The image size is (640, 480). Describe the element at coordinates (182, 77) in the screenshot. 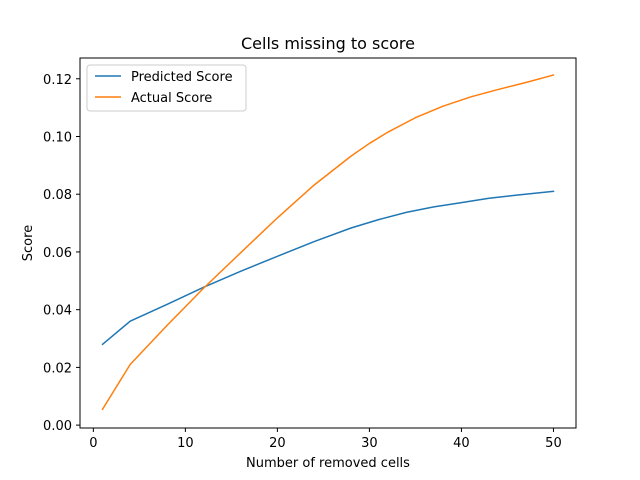

I see `legend-label-0: Predicted Score` at that location.